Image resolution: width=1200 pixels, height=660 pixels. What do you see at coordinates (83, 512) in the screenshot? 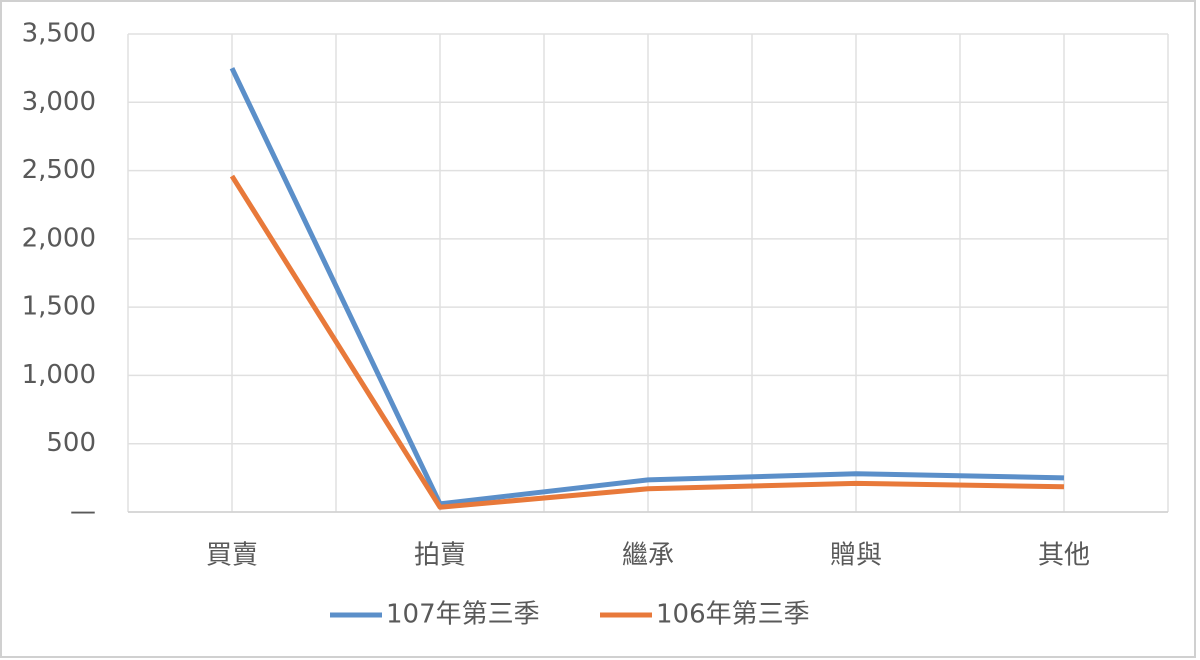
I see `y-tick-label: —` at bounding box center [83, 512].